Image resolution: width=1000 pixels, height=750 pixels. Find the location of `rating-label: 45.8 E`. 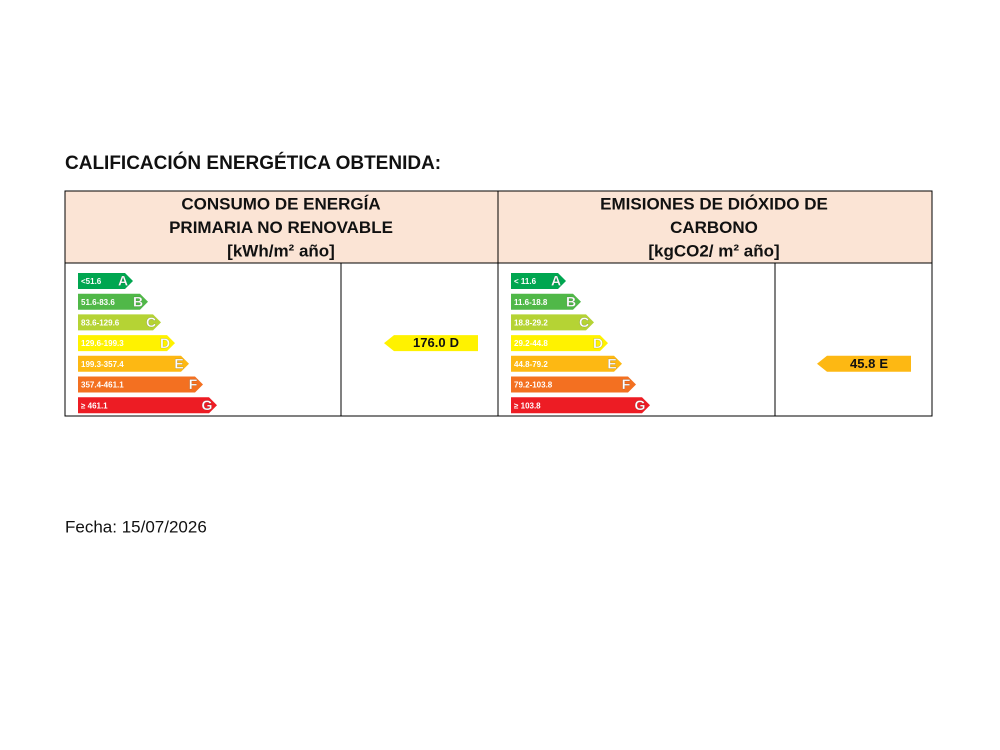

rating-label: 45.8 E is located at coordinates (869, 363).